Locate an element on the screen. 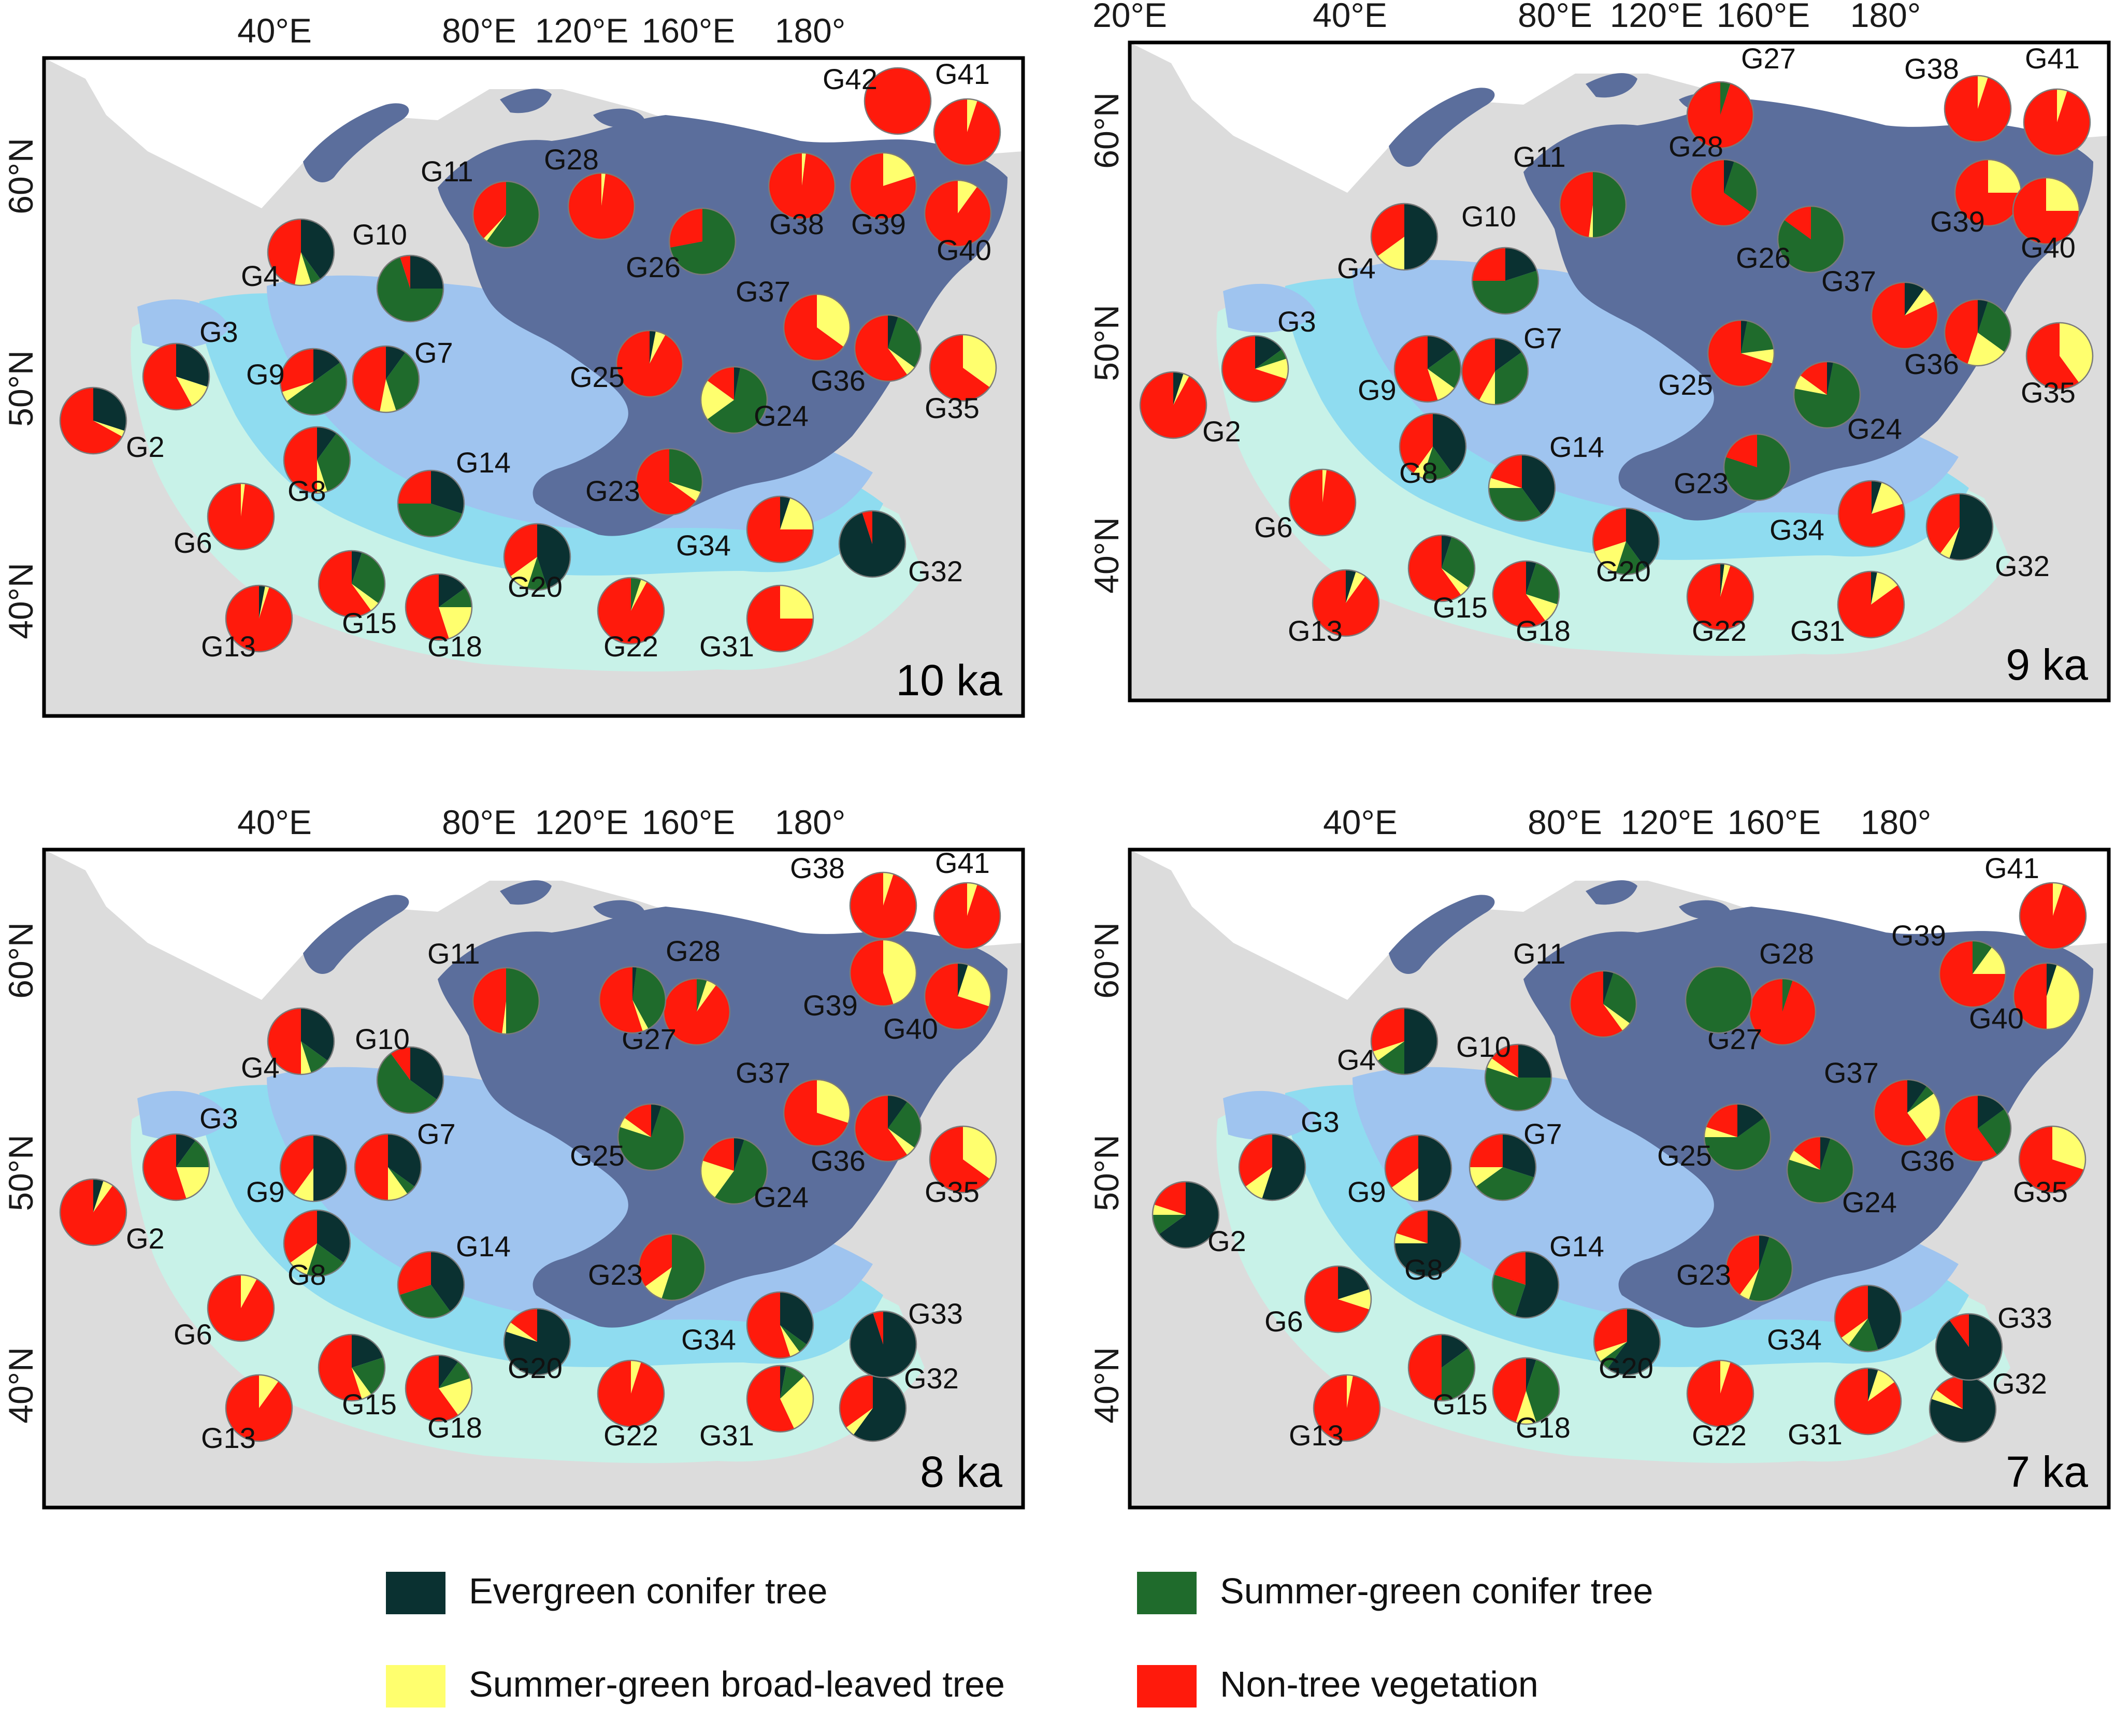  site-label: G39 is located at coordinates (830, 1005).